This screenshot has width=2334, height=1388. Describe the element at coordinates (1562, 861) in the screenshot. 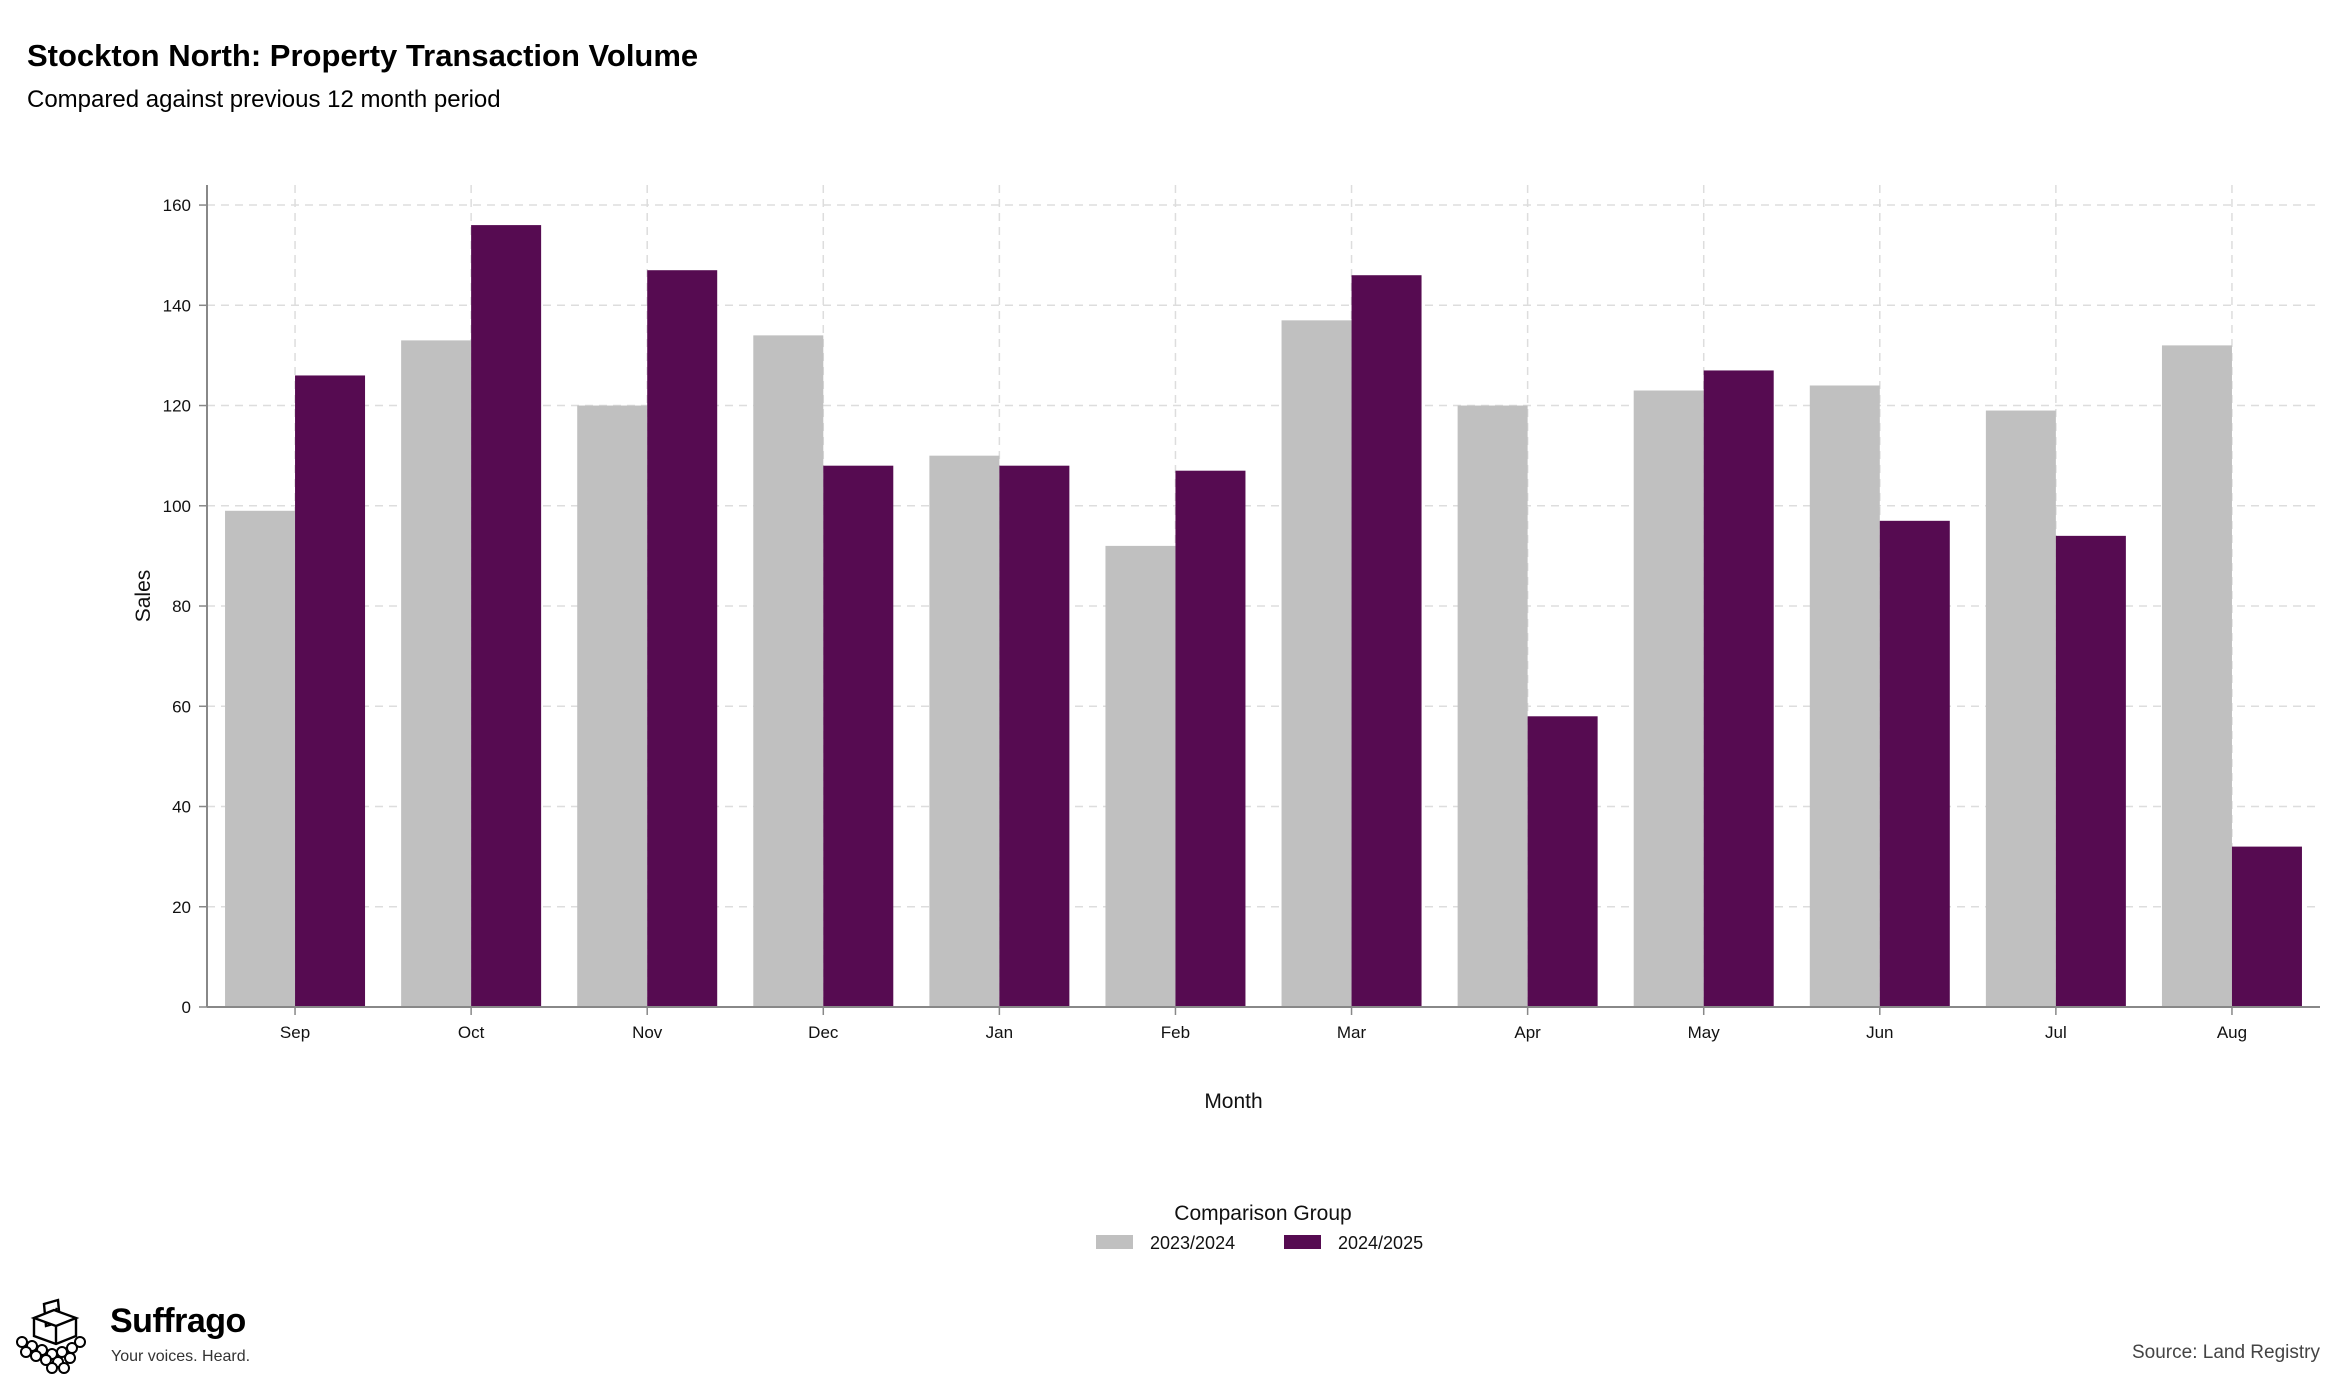

I see `bar-2024-2025-apr` at that location.